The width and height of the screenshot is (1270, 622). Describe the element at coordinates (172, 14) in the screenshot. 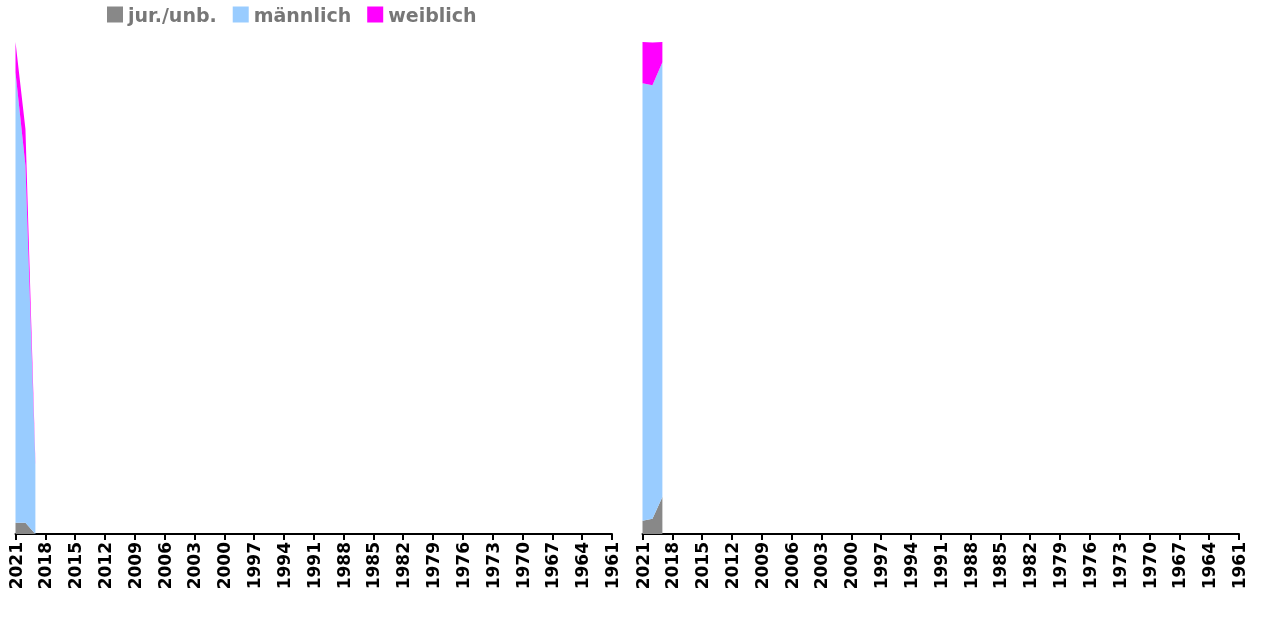

I see `legend-label: jur./unb.` at that location.